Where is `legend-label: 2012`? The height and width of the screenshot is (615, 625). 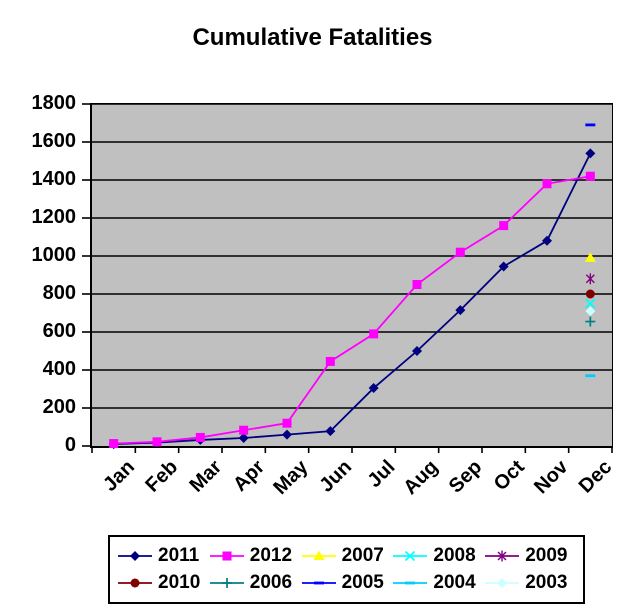
legend-label: 2012 is located at coordinates (271, 555).